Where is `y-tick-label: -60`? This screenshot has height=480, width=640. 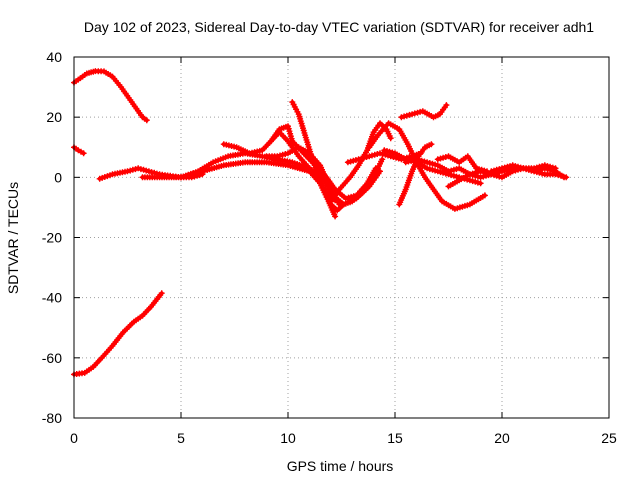
y-tick-label: -60 is located at coordinates (52, 358).